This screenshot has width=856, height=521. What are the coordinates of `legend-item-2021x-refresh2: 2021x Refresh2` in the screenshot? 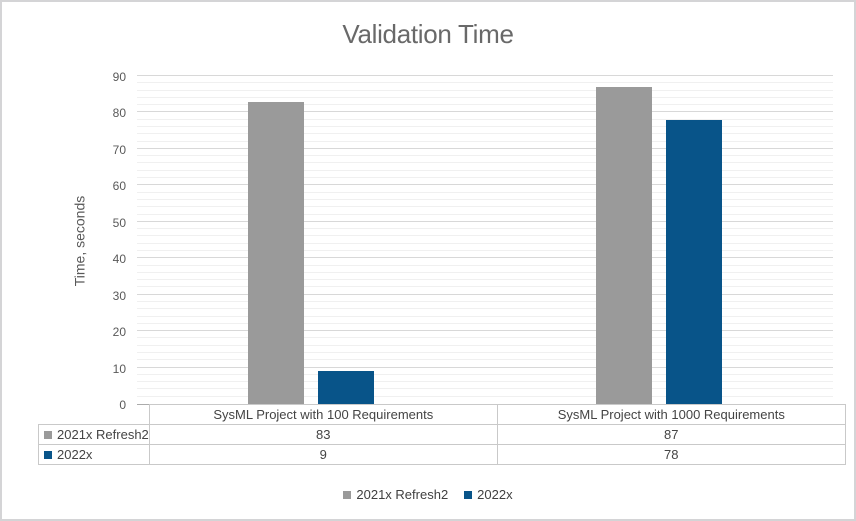 It's located at (395, 494).